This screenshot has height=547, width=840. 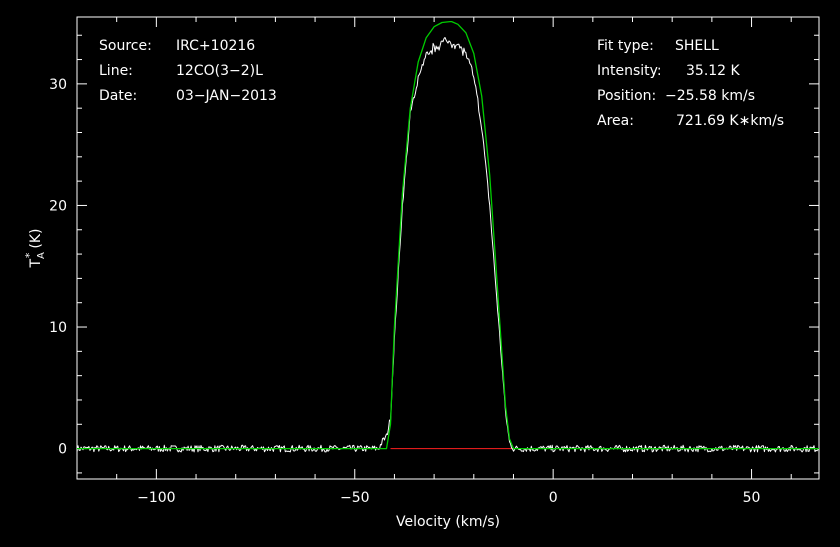 What do you see at coordinates (58, 85) in the screenshot?
I see `y-tick-label: 30` at bounding box center [58, 85].